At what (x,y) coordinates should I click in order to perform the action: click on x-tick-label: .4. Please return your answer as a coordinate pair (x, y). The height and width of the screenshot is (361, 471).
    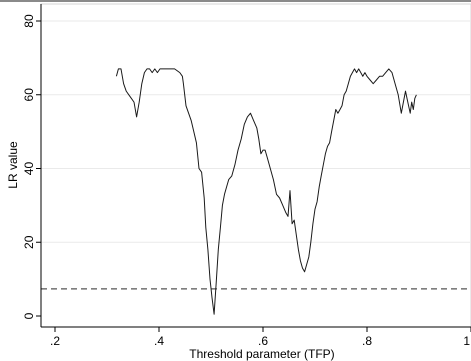
    Looking at the image, I should click on (159, 341).